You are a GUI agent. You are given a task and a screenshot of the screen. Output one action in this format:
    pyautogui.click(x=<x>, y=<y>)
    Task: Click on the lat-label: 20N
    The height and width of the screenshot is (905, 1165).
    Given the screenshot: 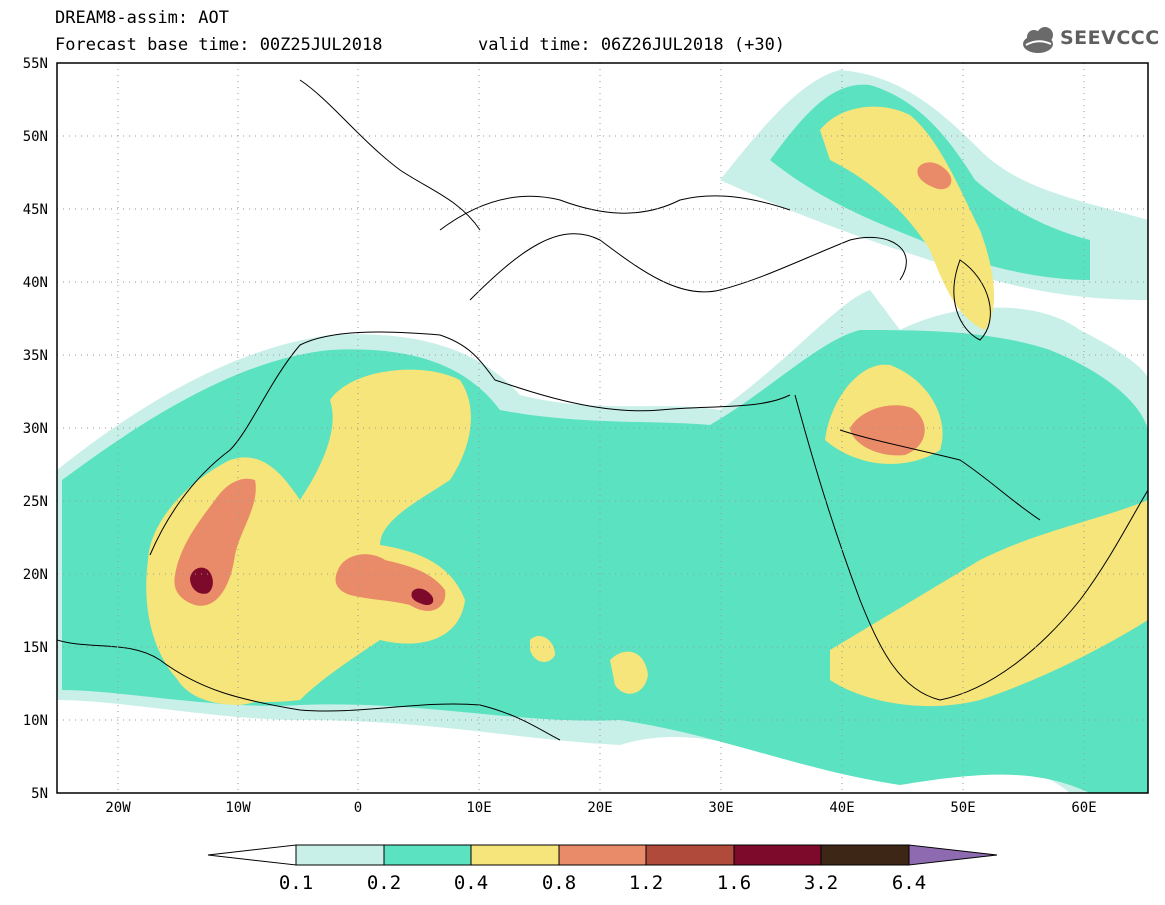 What is the action you would take?
    pyautogui.click(x=35, y=575)
    